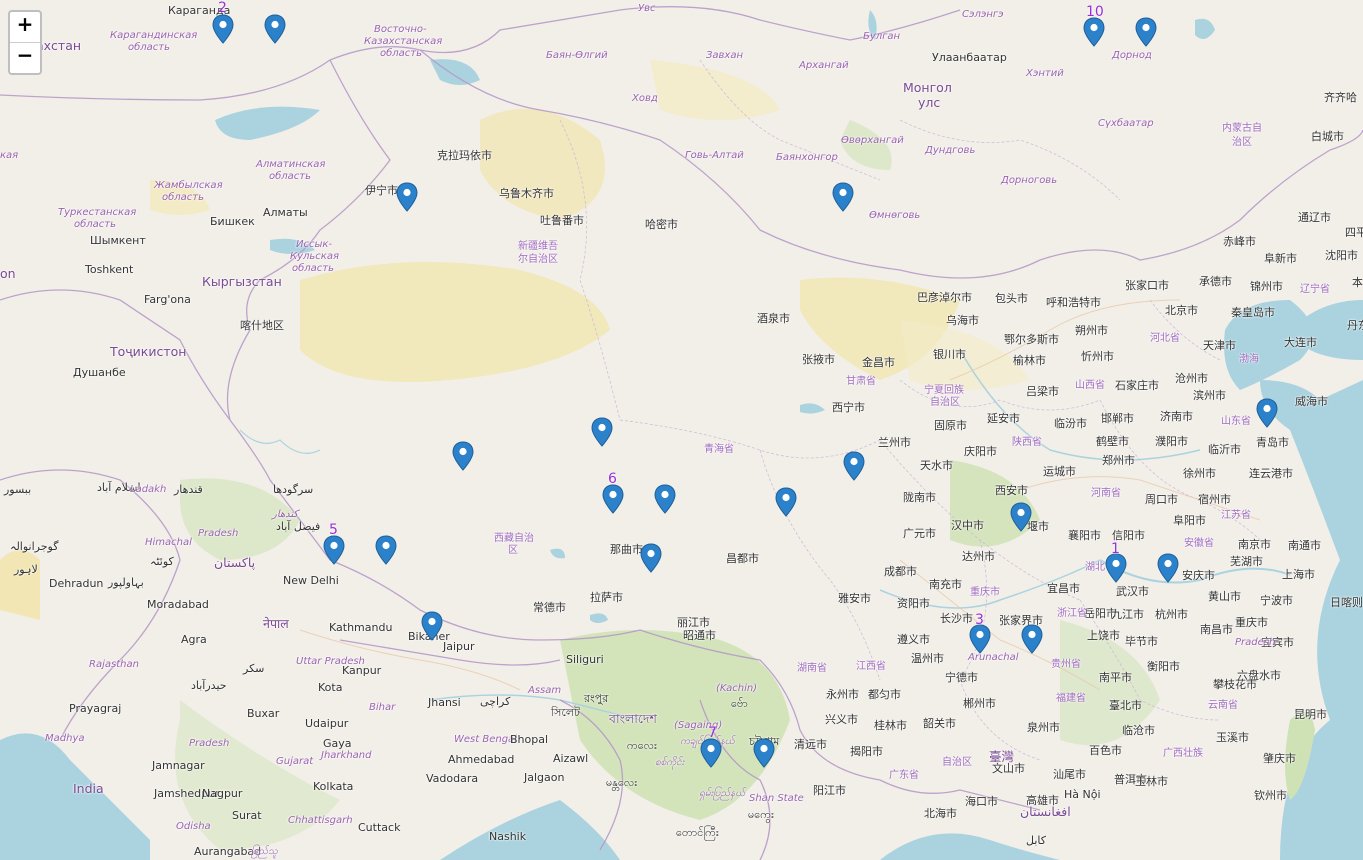 The width and height of the screenshot is (1363, 860). Describe the element at coordinates (25, 58) in the screenshot. I see `zoom-out-button: −` at that location.